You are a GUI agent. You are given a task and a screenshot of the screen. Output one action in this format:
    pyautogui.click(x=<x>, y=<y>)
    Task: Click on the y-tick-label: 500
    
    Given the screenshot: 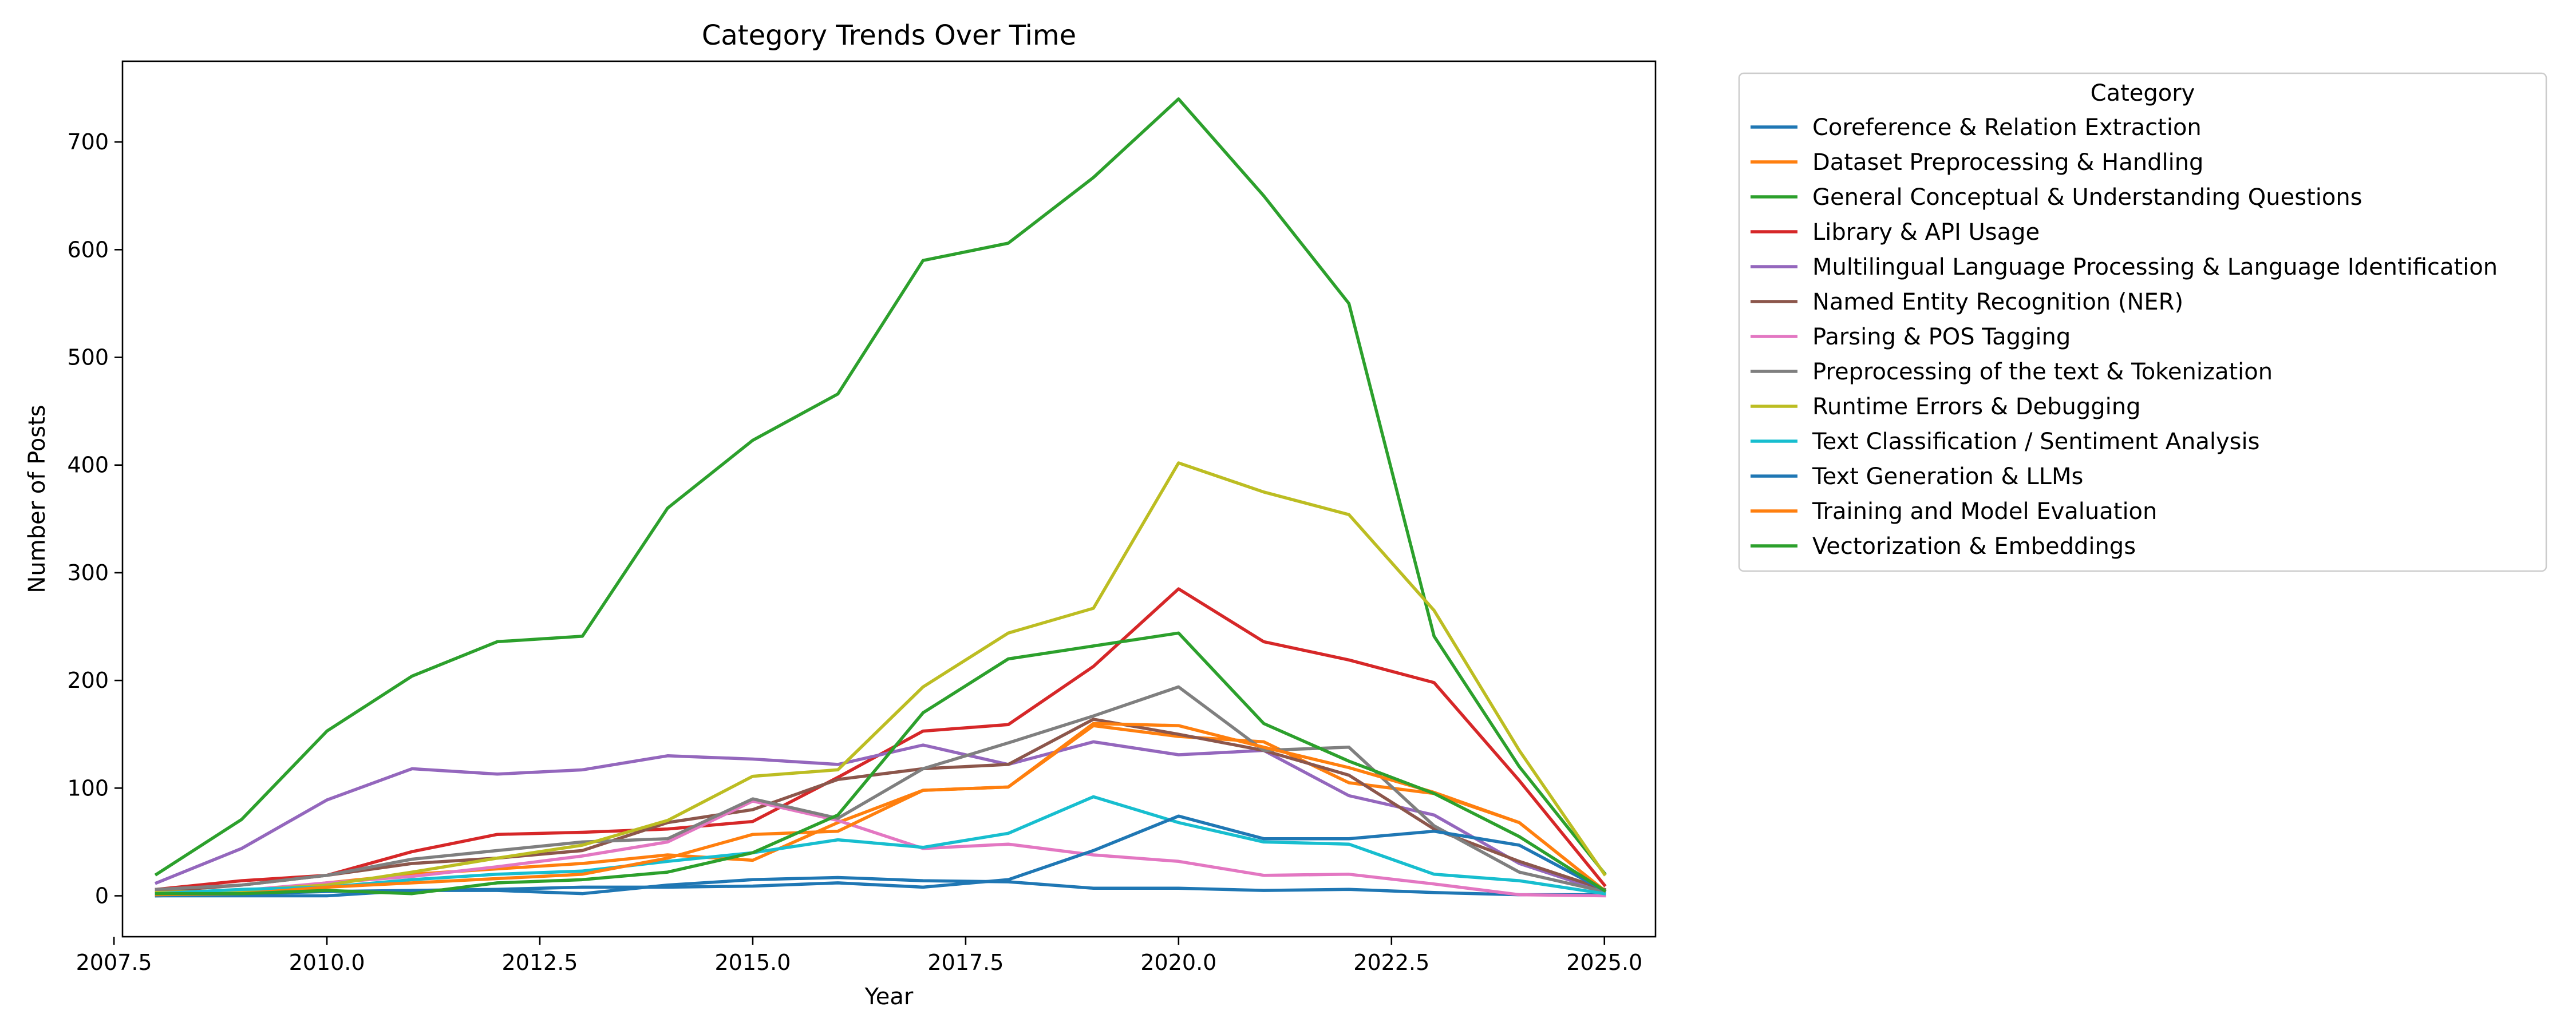 What is the action you would take?
    pyautogui.click(x=88, y=357)
    